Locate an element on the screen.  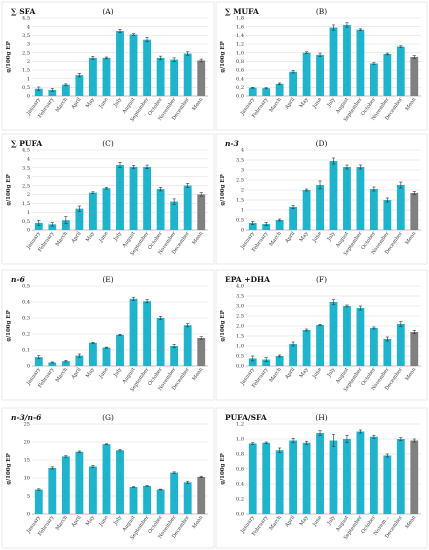
panel-letter: (F) is located at coordinates (321, 279).